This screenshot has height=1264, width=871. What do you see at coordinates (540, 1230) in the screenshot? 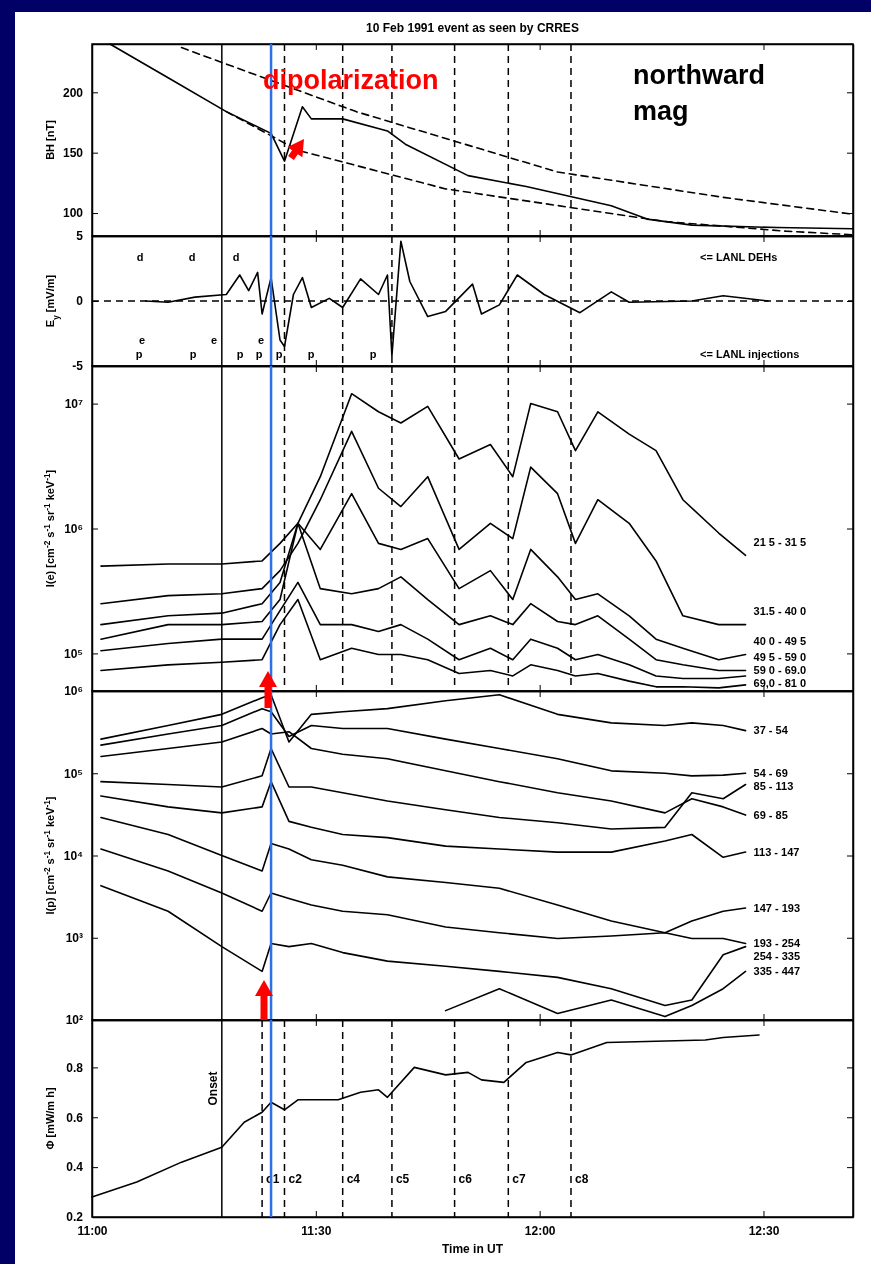
I see `x-tick-label: 12:00` at bounding box center [540, 1230].